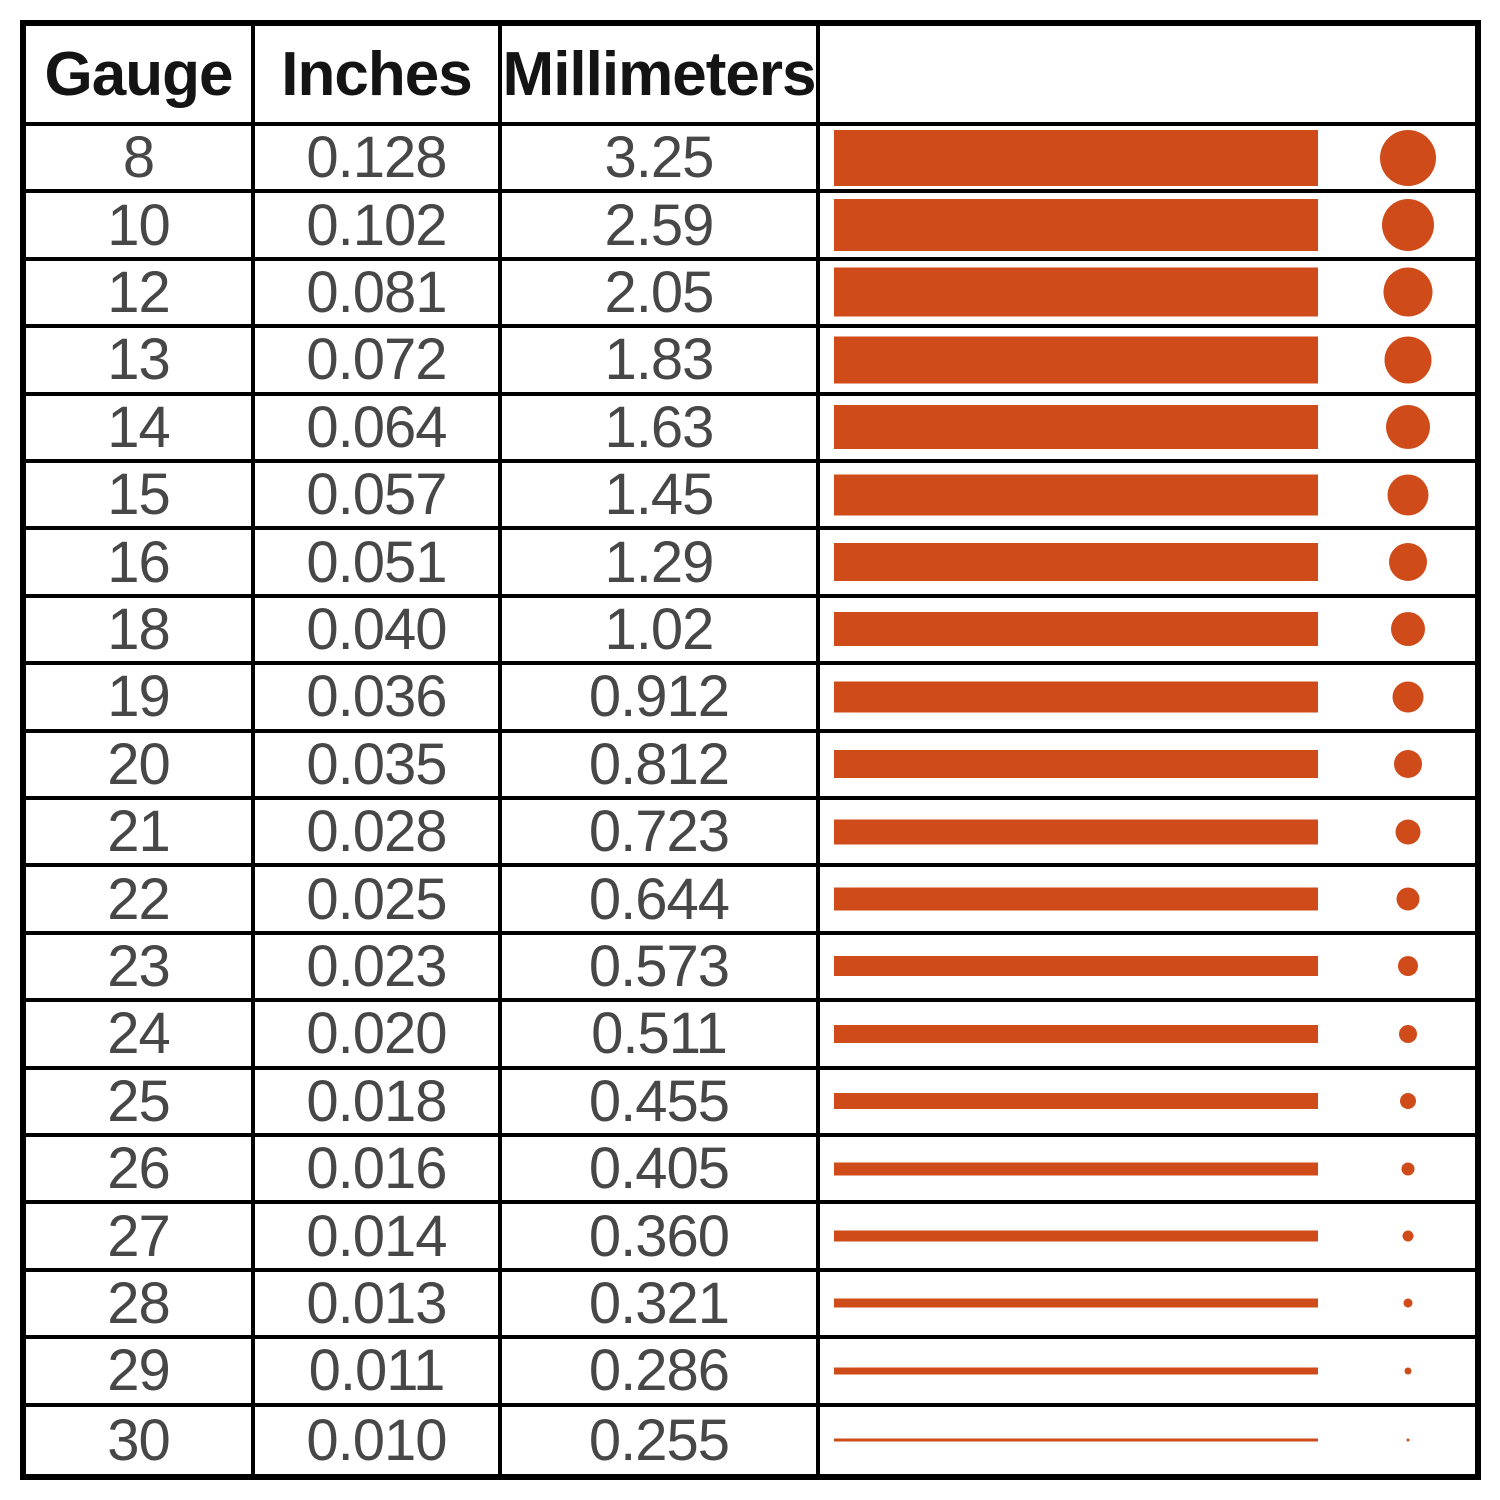 The image size is (1500, 1500). Describe the element at coordinates (661, 160) in the screenshot. I see `millimeters-value-cell: 3.25` at that location.